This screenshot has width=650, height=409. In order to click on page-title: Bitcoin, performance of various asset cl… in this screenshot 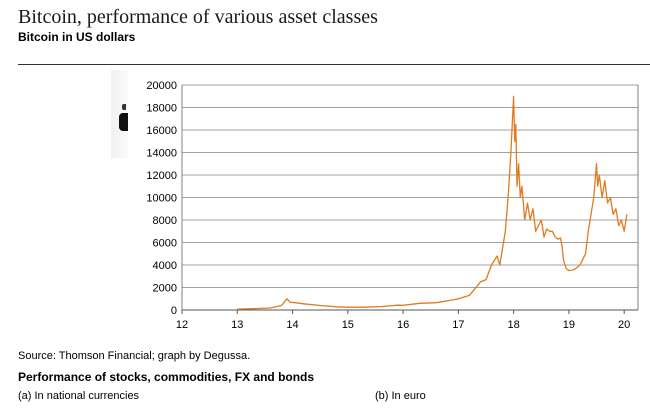, I will do `click(198, 17)`.